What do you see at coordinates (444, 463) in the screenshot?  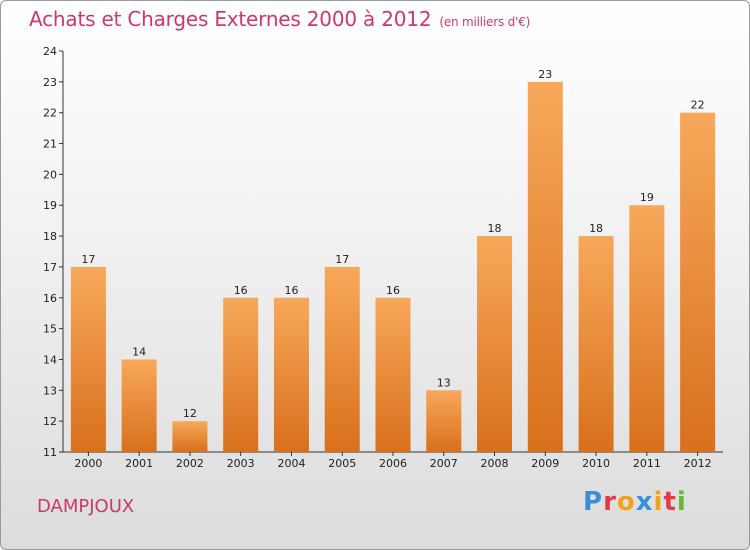 I see `x-tick-label: 2007` at bounding box center [444, 463].